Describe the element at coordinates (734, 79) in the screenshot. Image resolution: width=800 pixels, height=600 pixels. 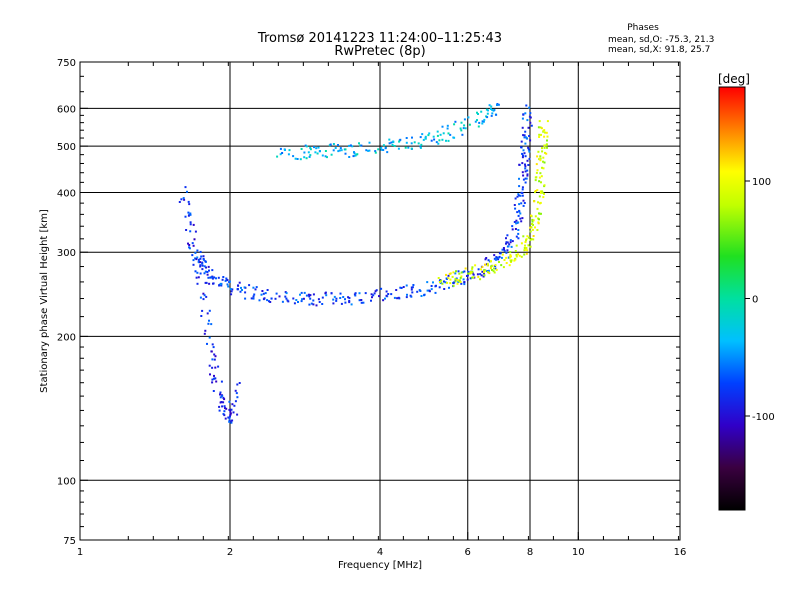
I see `colorbar-label: [deg]` at that location.